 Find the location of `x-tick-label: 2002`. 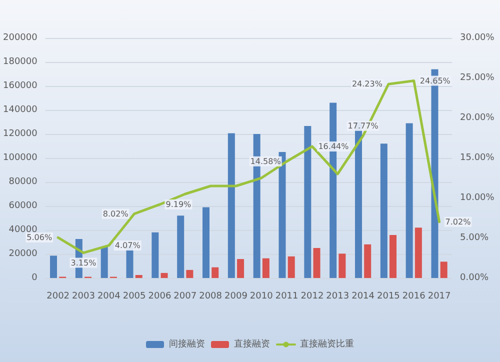

x-tick-label: 2002 is located at coordinates (58, 297).